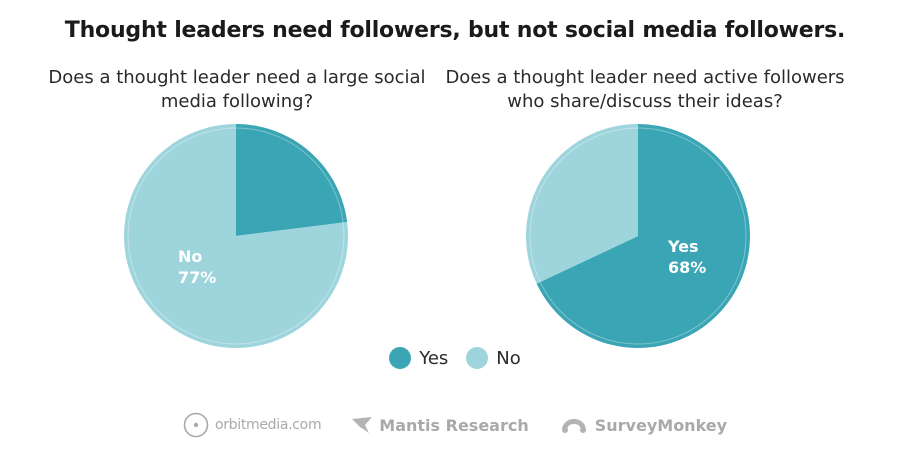  I want to click on right-pie: Yes 68%, so click(638, 236).